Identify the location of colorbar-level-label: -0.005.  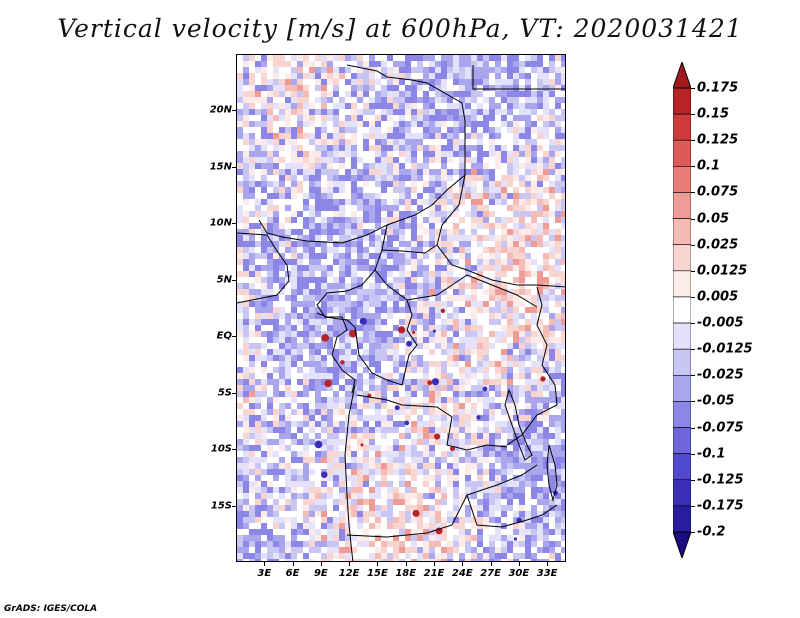
(720, 323).